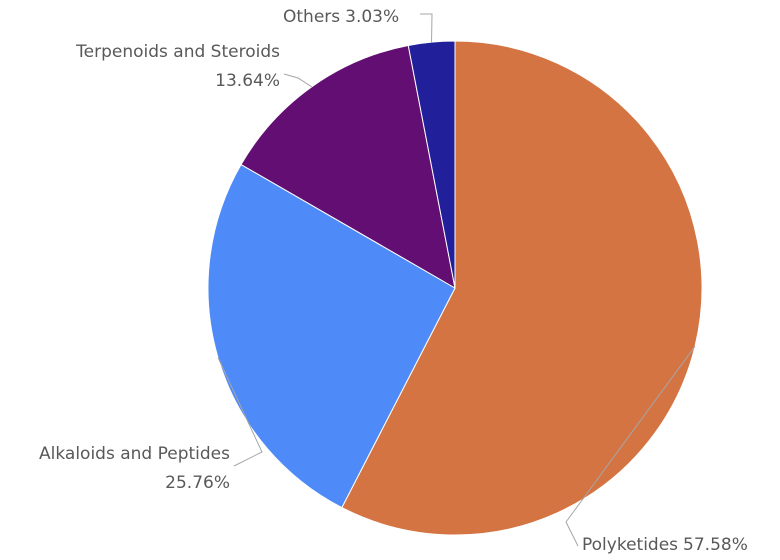 Image resolution: width=780 pixels, height=560 pixels. What do you see at coordinates (134, 454) in the screenshot?
I see `label-alkaloids-name: Alkaloids and Peptides` at bounding box center [134, 454].